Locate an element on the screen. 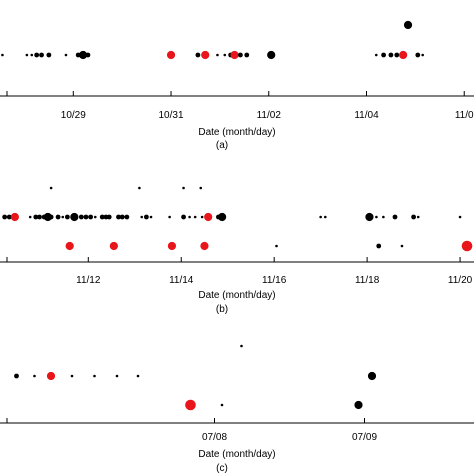 Image resolution: width=474 pixels, height=474 pixels. panel-caption: (b) is located at coordinates (222, 309).